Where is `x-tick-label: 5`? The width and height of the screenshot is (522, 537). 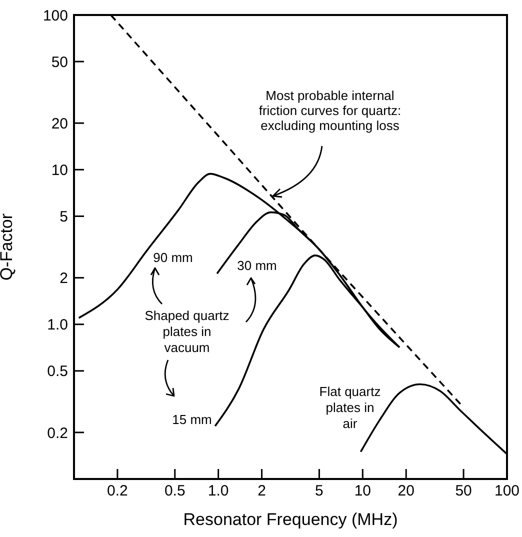
x-tick-label: 5 is located at coordinates (319, 491).